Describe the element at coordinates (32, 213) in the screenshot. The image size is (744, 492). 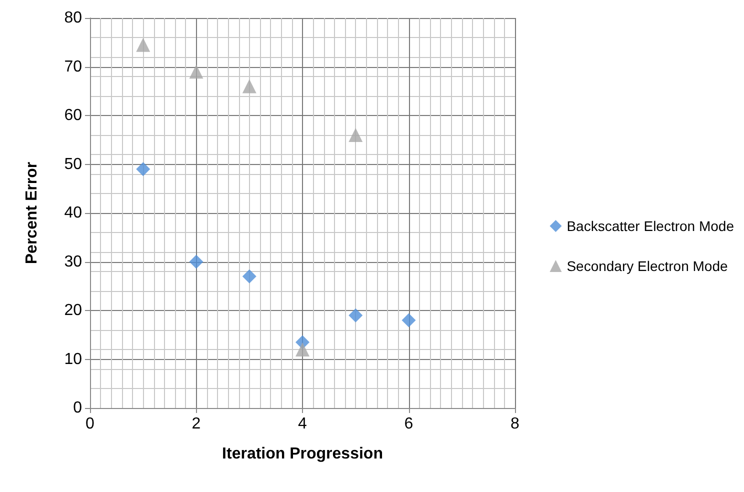
I see `y-axis-title: Percent Error` at that location.